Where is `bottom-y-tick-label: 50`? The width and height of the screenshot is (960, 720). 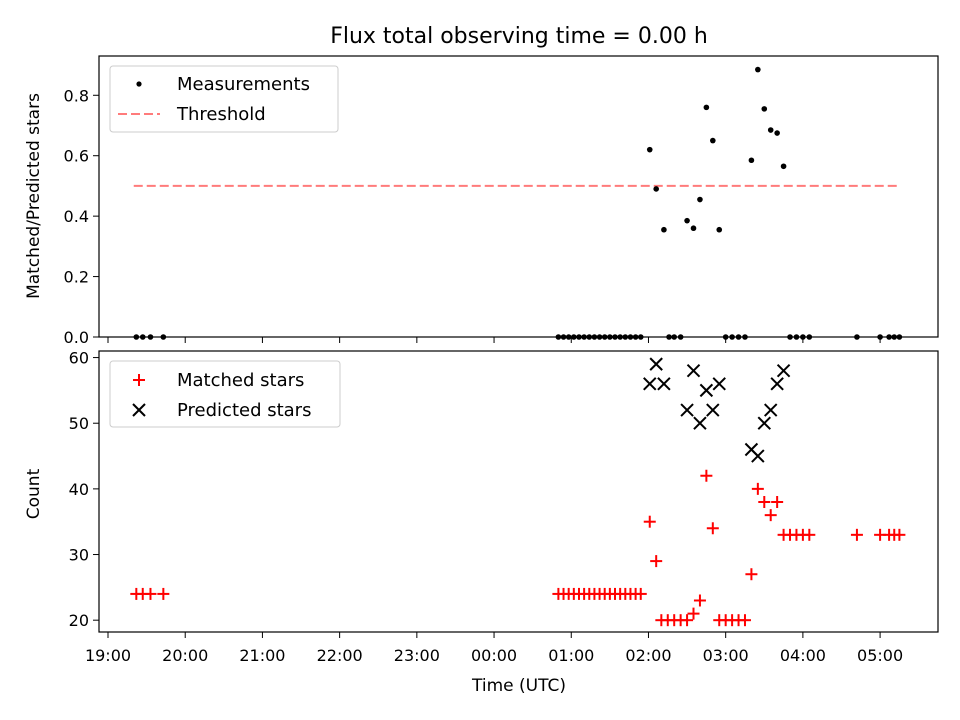
bottom-y-tick-label: 50 is located at coordinates (79, 423).